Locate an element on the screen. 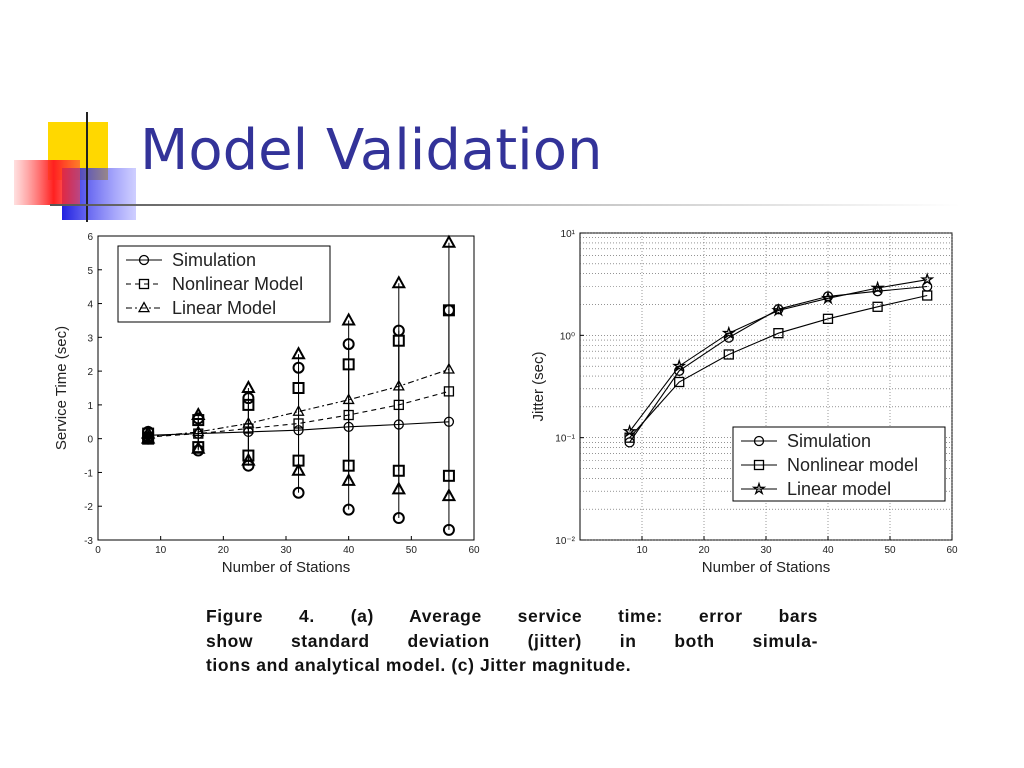 The height and width of the screenshot is (768, 1024). y-tick-label: 2 is located at coordinates (90, 372).